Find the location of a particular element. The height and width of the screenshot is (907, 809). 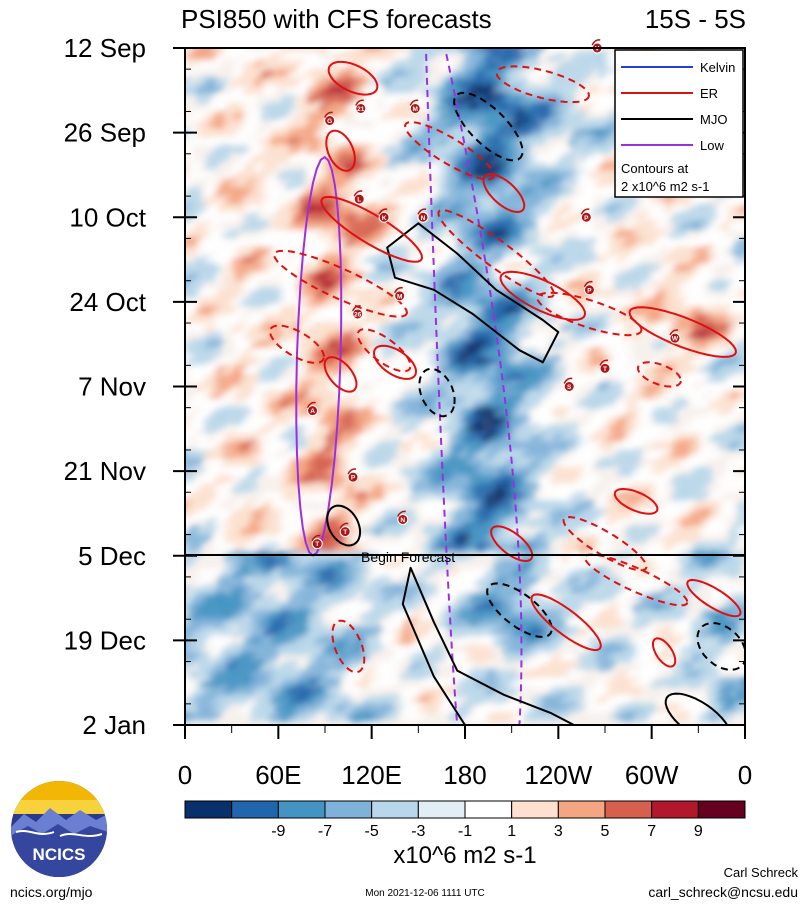

storm-marker-label: S is located at coordinates (569, 387).